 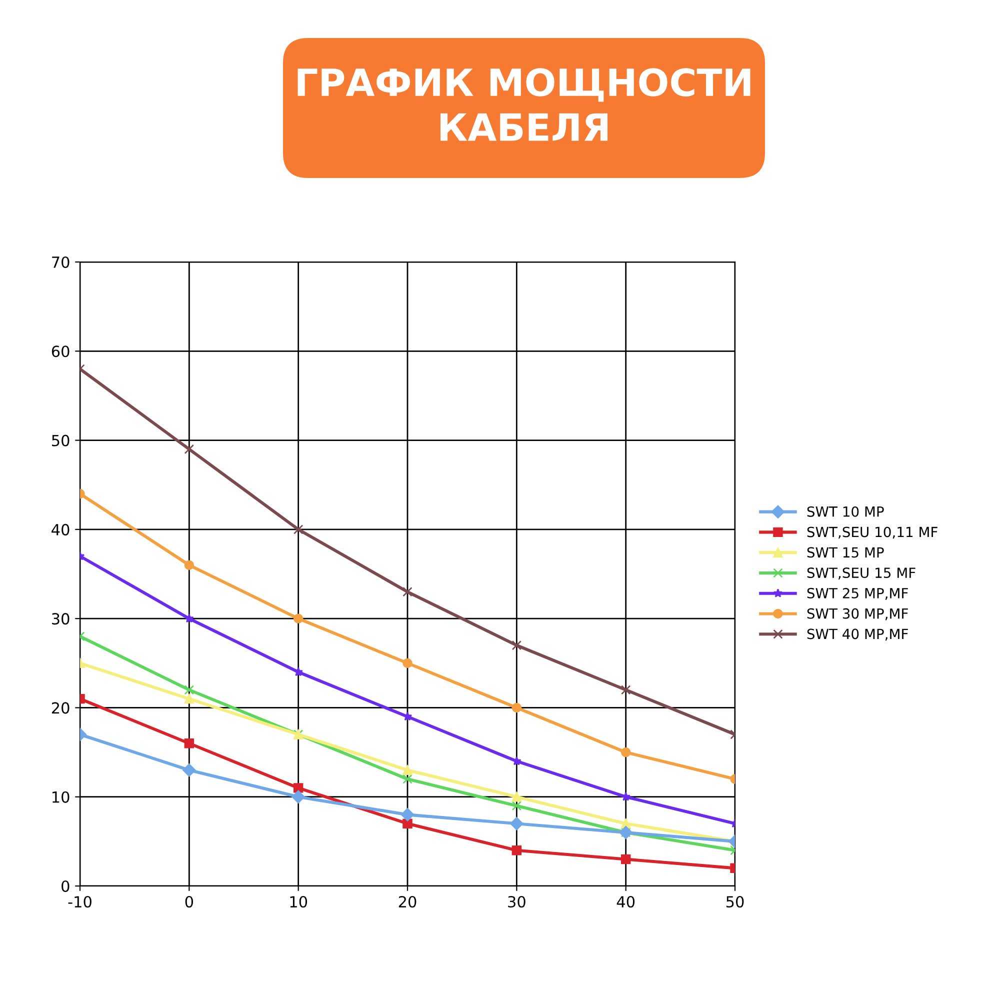 I want to click on x-tick-label: 20, so click(x=407, y=902).